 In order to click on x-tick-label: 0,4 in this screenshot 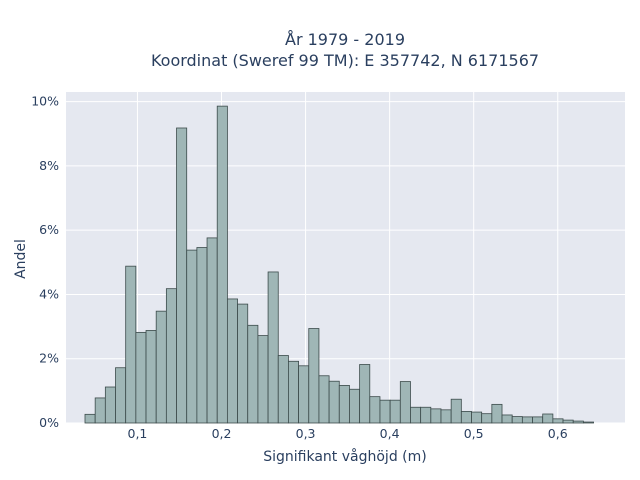, I will do `click(390, 433)`.